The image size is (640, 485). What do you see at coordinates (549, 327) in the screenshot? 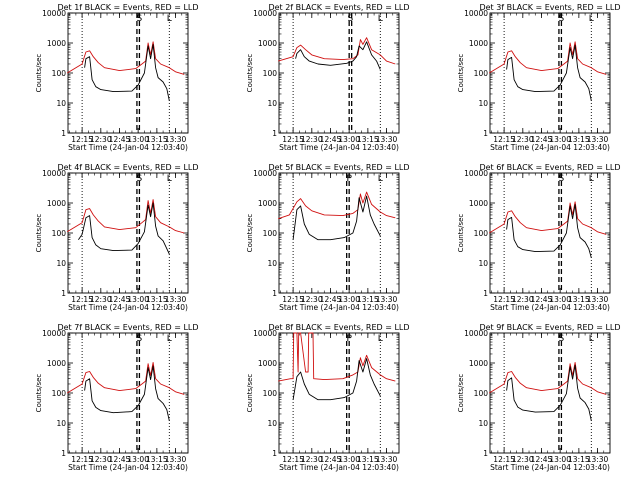
I see `panel-title: Det 9f BLACK = Events, RED = LLD` at bounding box center [549, 327].